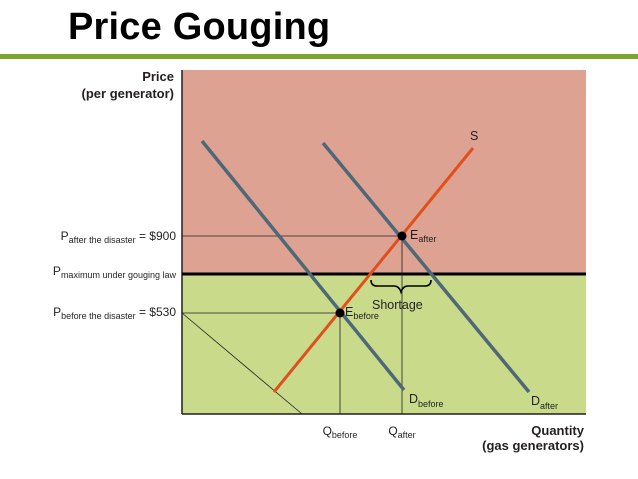 The width and height of the screenshot is (638, 479). What do you see at coordinates (362, 313) in the screenshot?
I see `equilibrium-before-label: Ebefore` at bounding box center [362, 313].